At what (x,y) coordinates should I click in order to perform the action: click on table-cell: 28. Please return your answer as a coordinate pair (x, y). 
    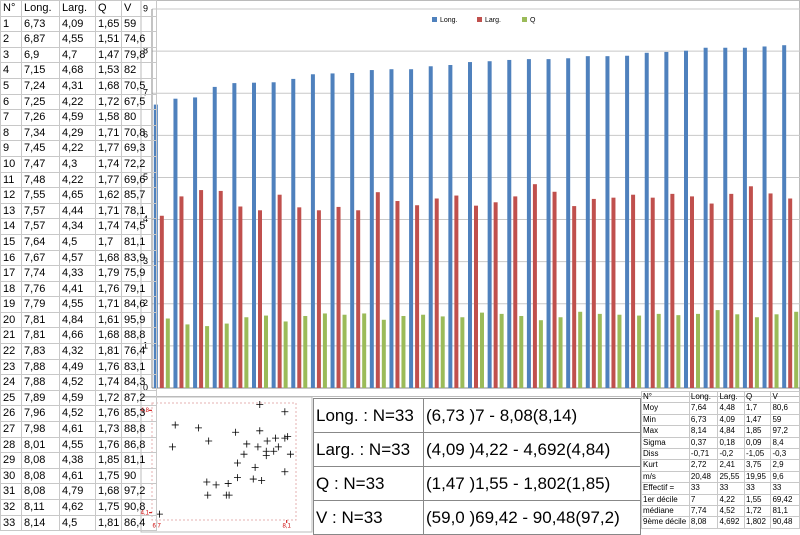
    Looking at the image, I should click on (11, 445).